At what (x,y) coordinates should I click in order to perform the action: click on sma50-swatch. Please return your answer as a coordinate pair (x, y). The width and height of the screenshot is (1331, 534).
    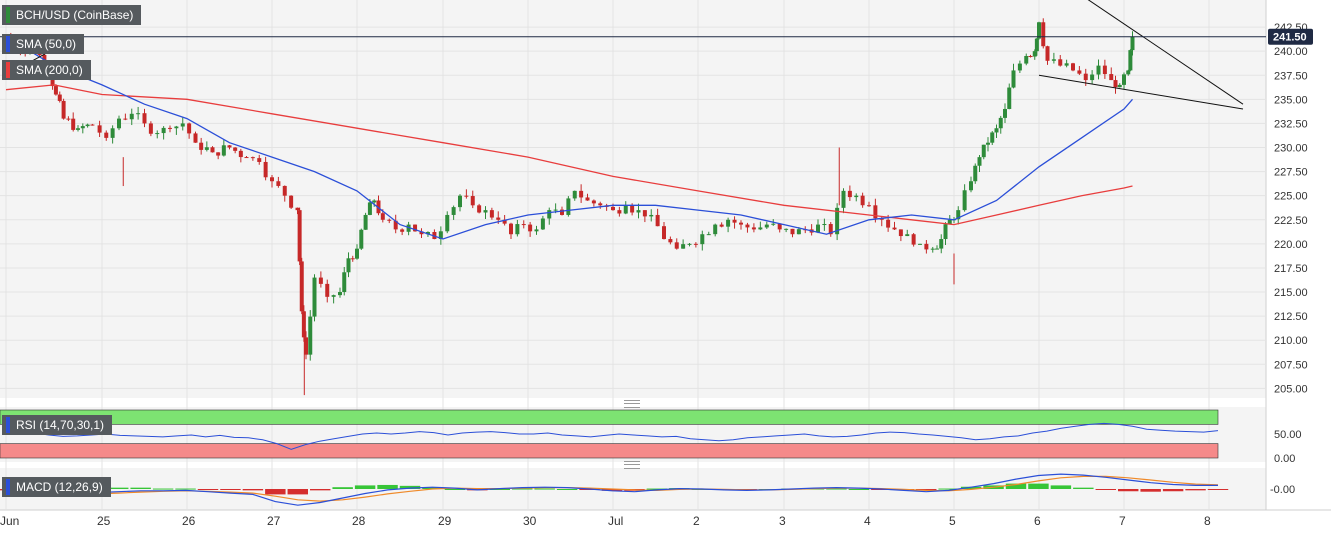
    Looking at the image, I should click on (8, 44).